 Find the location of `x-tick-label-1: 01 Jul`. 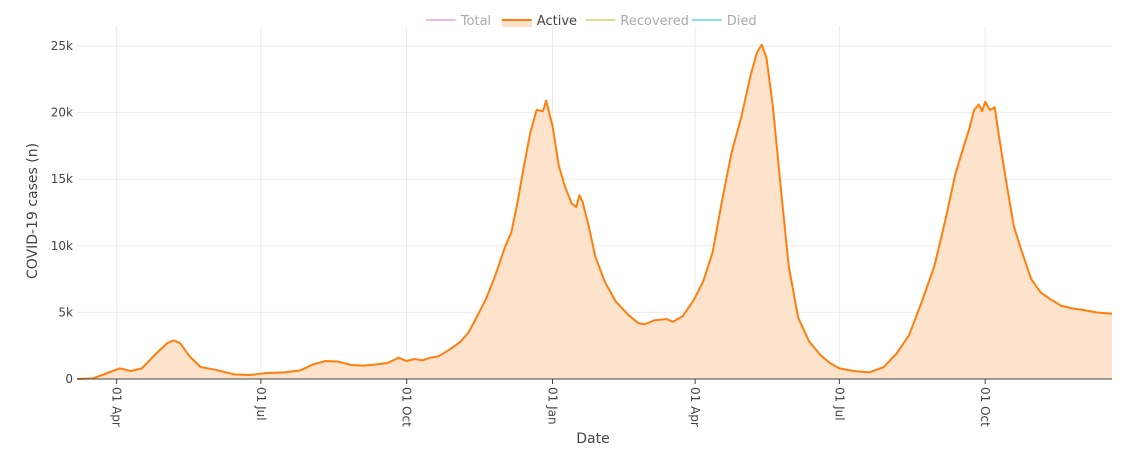

x-tick-label-1: 01 Jul is located at coordinates (261, 404).